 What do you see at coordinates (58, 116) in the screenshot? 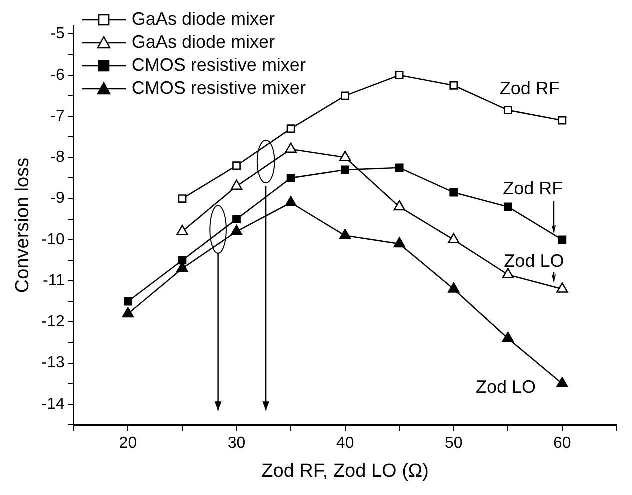
I see `y-tick-label: -7` at bounding box center [58, 116].